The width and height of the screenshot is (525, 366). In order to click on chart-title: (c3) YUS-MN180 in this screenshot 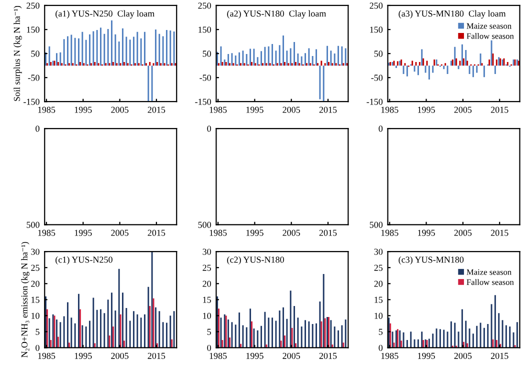, I will do `click(431, 260)`.